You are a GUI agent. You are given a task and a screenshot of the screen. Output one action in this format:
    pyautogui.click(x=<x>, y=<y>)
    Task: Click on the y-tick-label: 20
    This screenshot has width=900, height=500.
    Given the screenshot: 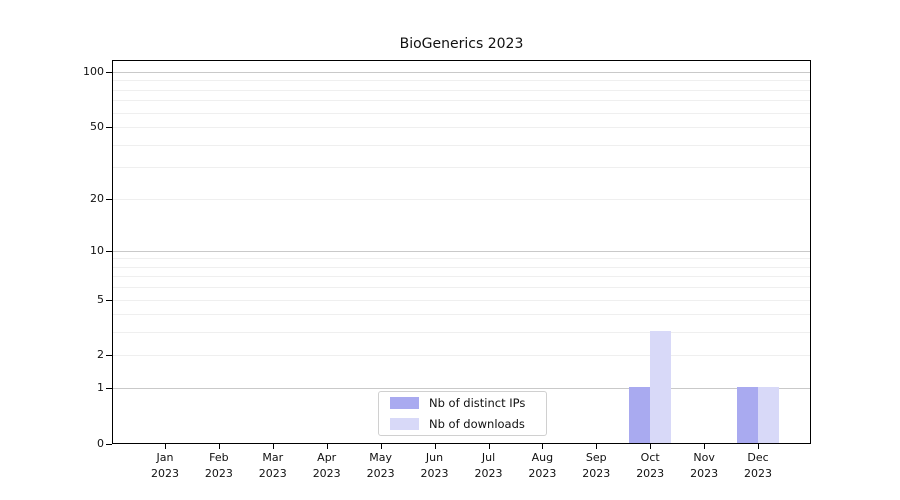 What is the action you would take?
    pyautogui.click(x=97, y=198)
    